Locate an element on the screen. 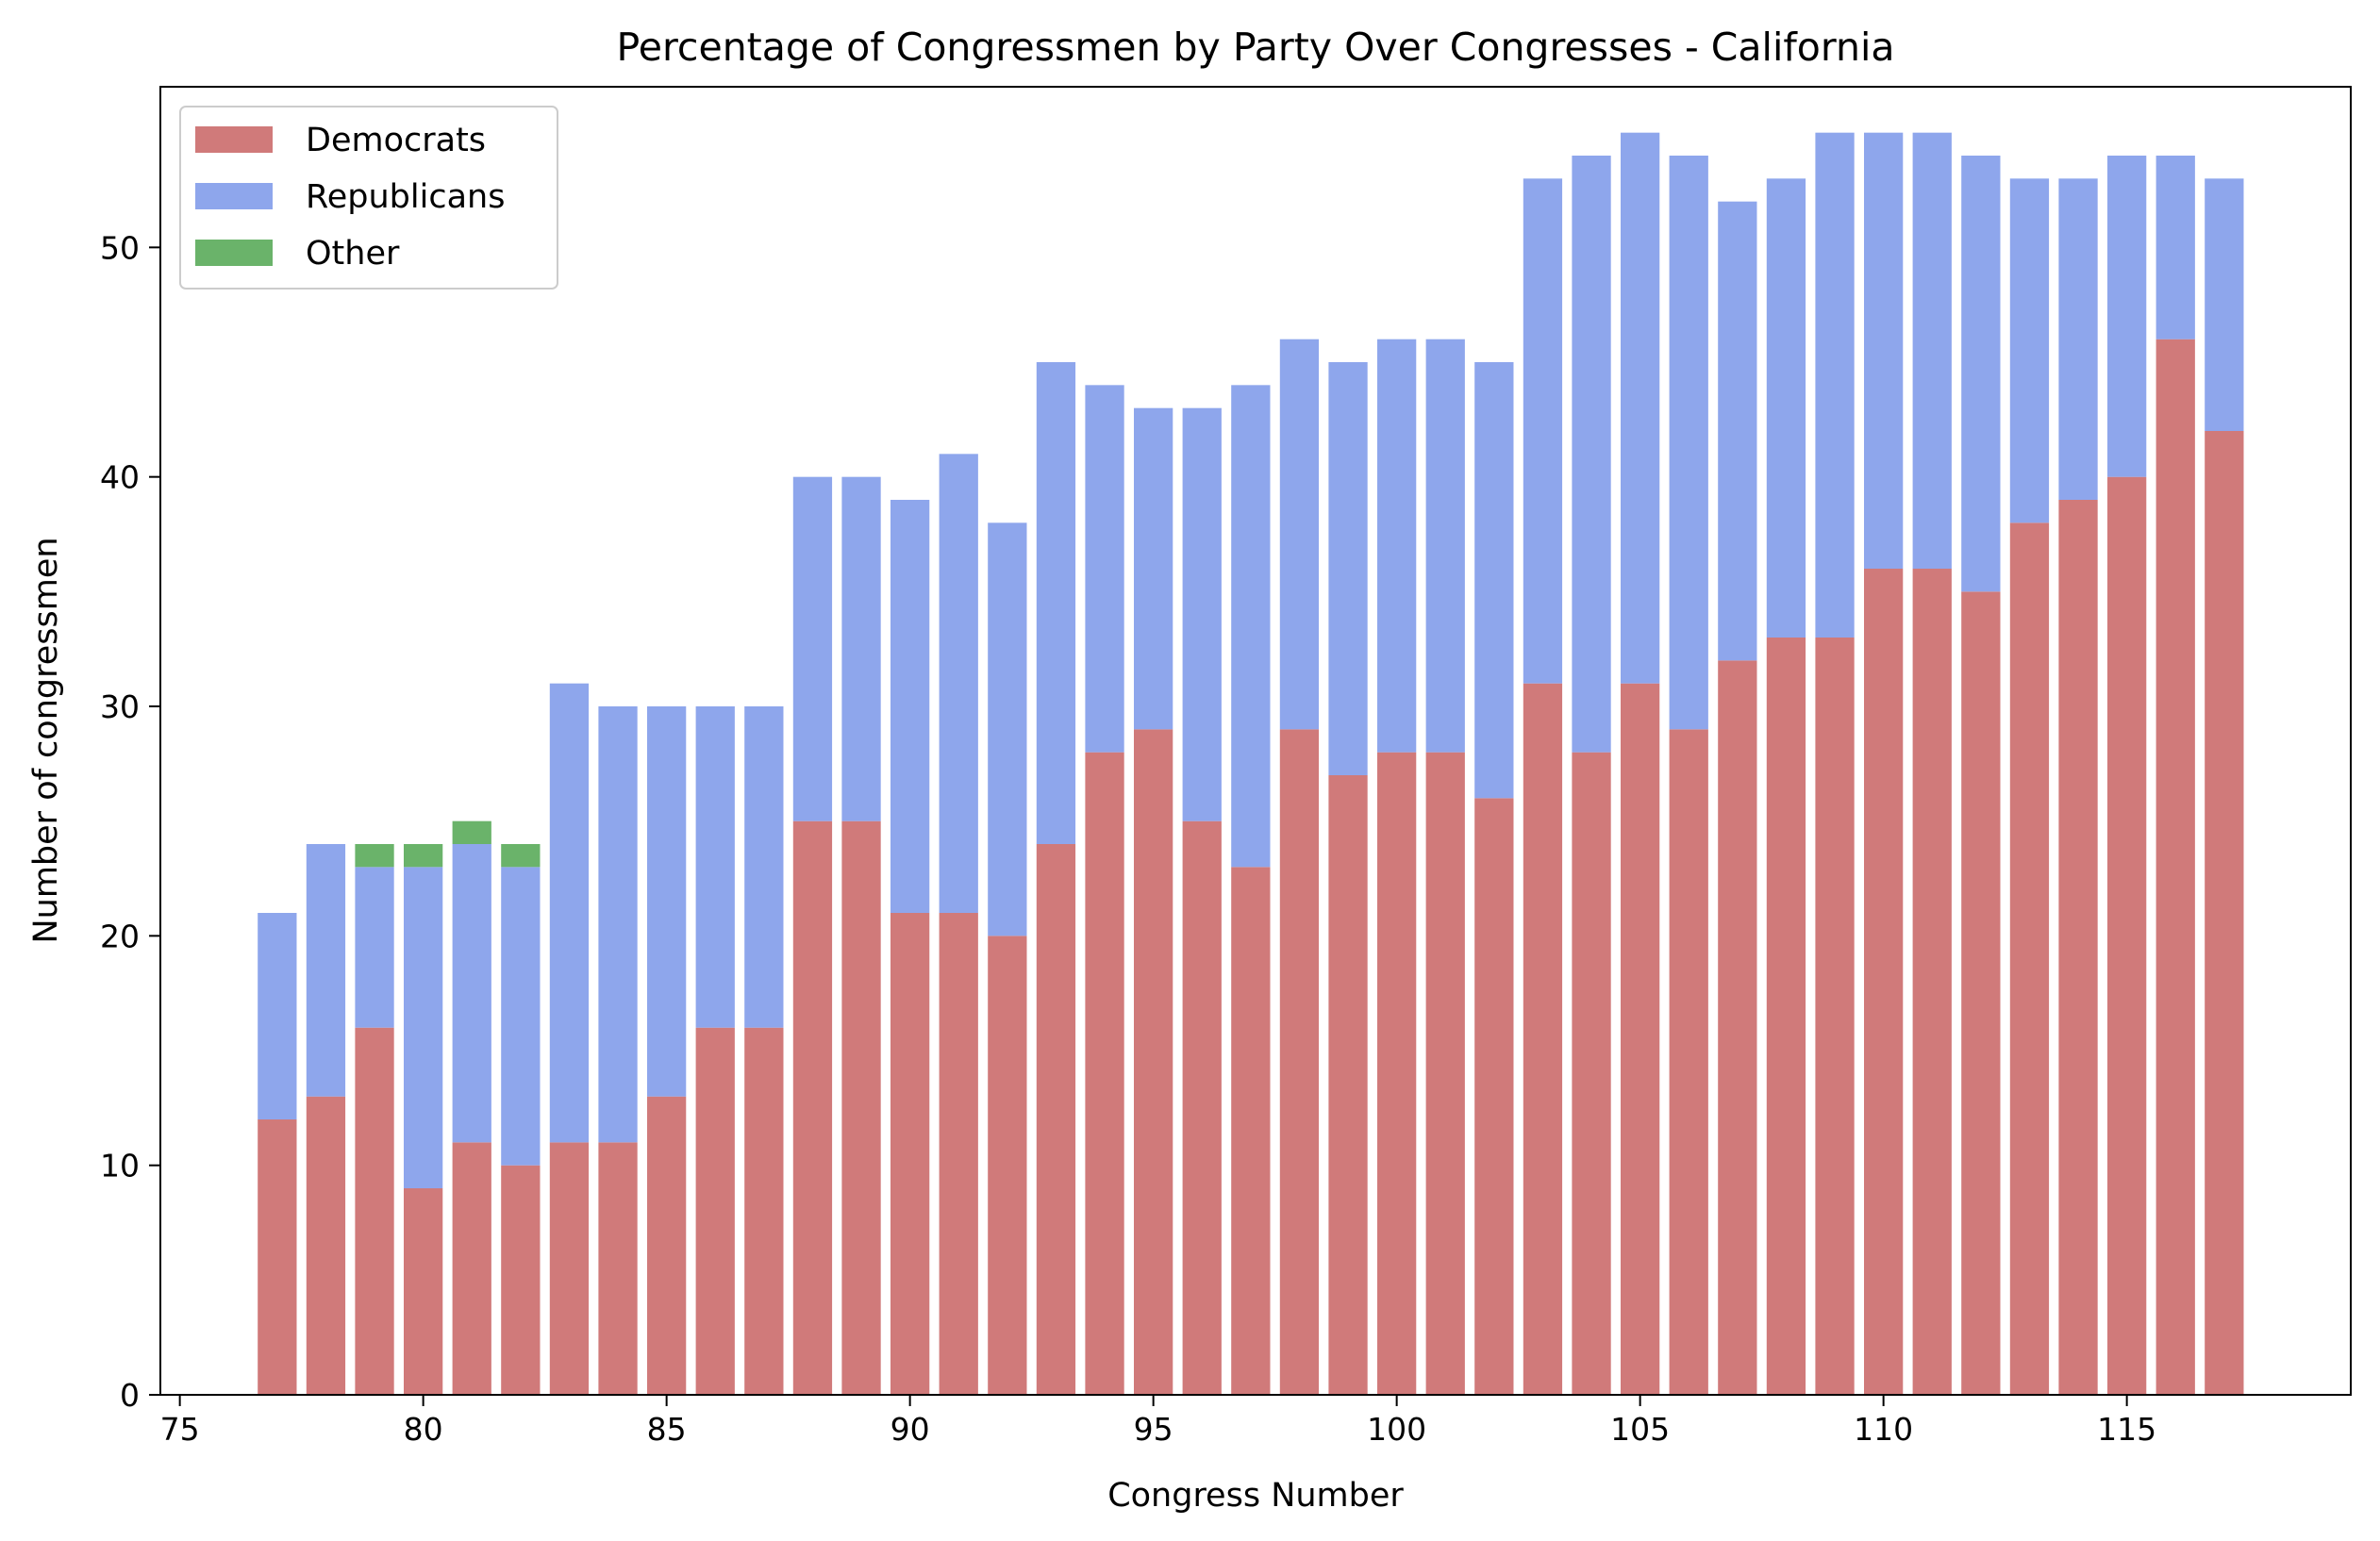  y-tick-label: 10 is located at coordinates (120, 1166).